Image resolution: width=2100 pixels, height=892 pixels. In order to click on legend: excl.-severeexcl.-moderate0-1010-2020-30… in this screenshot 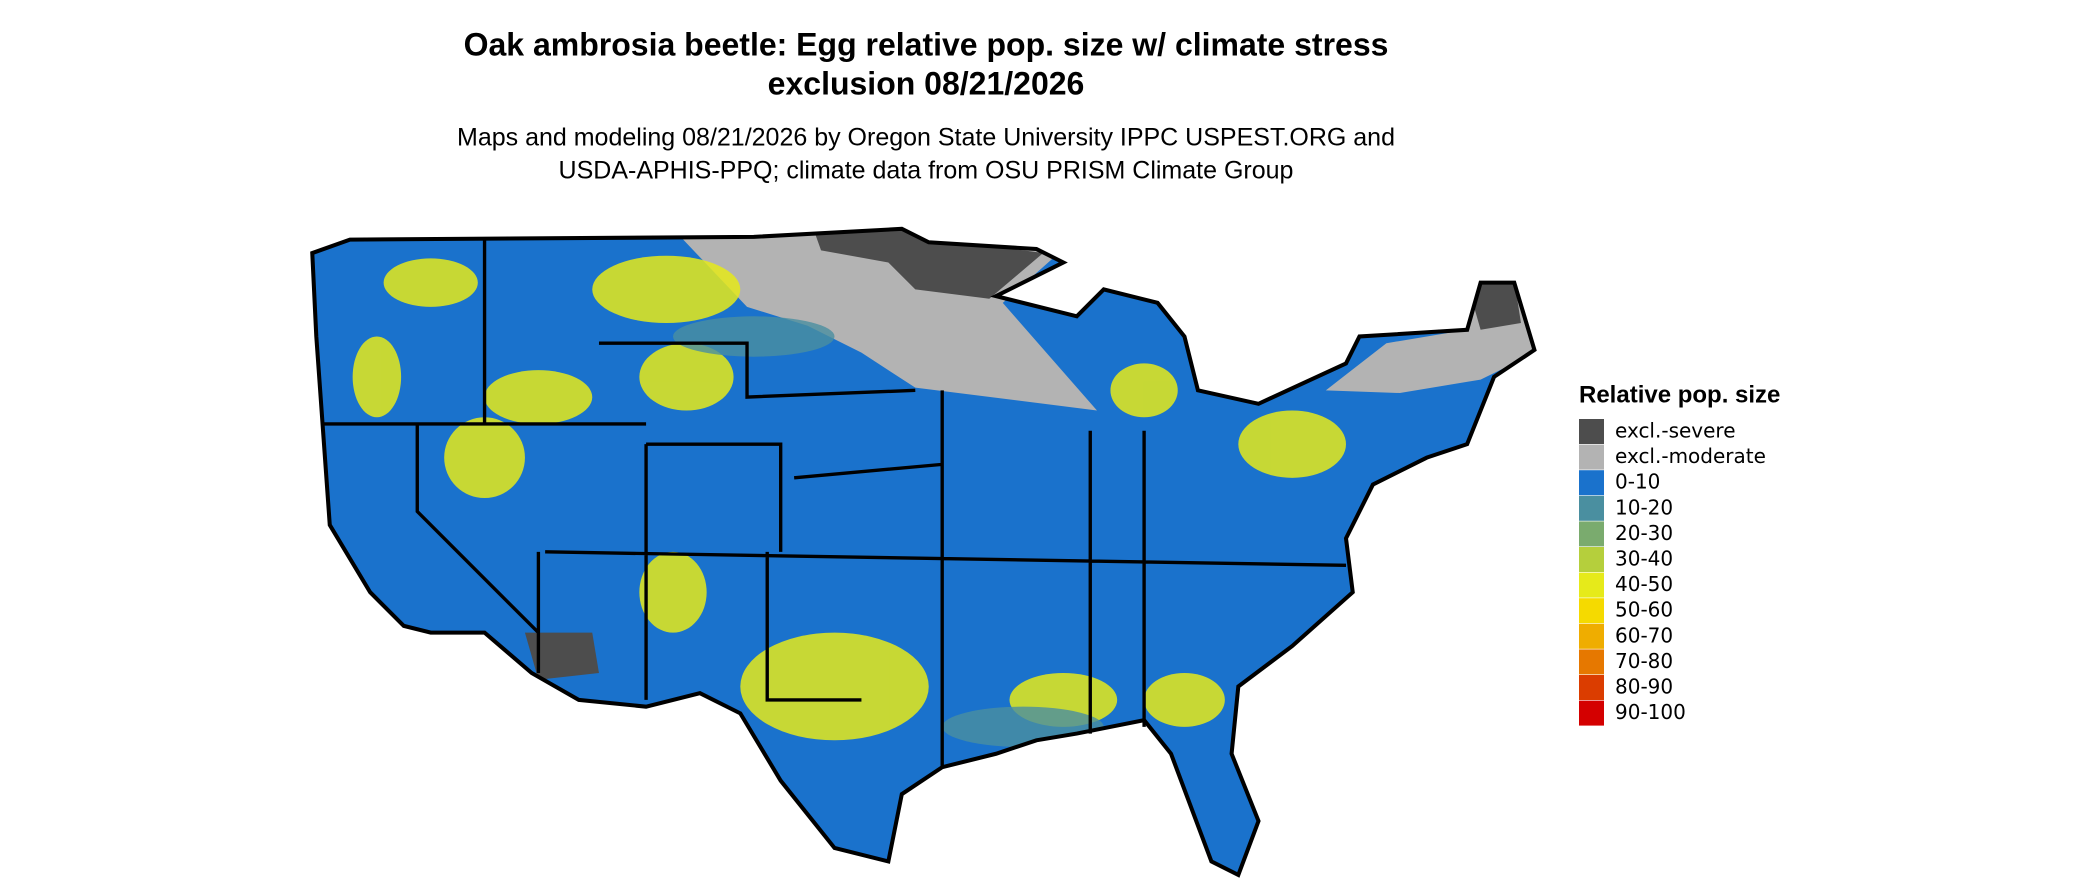, I will do `click(1672, 572)`.